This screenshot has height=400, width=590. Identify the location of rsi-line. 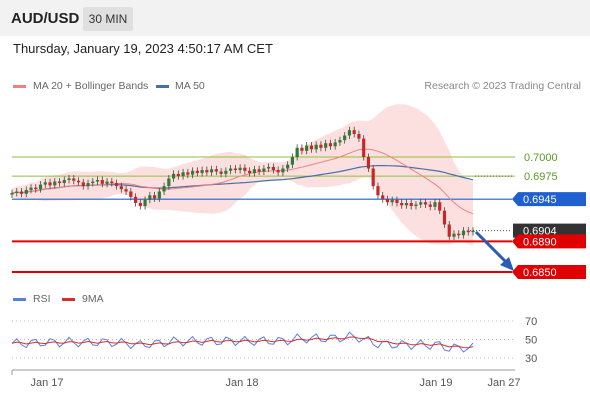
(242, 342).